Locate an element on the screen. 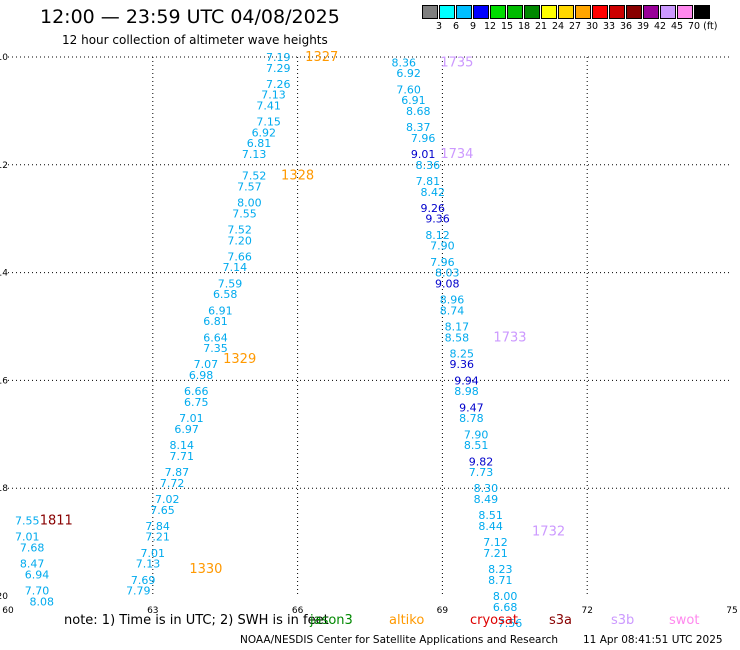  wave-height-value: 7.84 is located at coordinates (157, 526).